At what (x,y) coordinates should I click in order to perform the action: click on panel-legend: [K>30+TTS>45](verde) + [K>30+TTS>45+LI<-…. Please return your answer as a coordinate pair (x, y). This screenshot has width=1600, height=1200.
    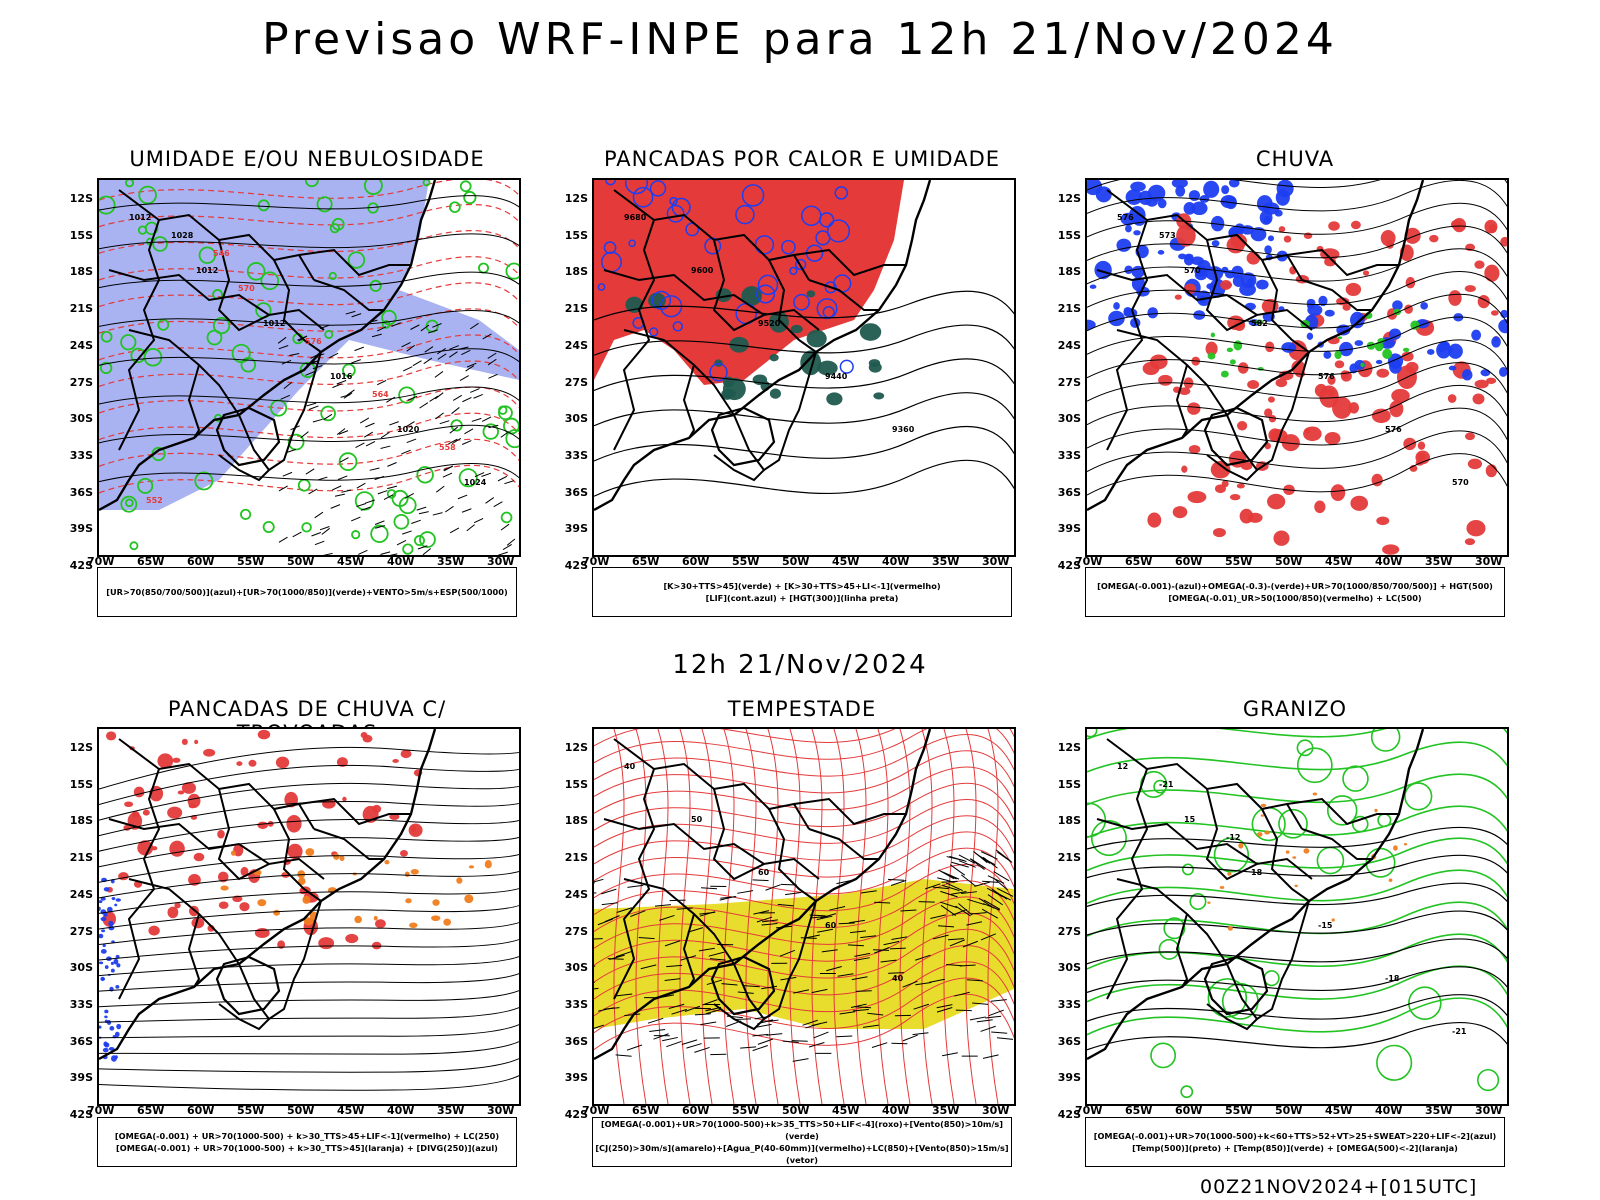
    Looking at the image, I should click on (802, 592).